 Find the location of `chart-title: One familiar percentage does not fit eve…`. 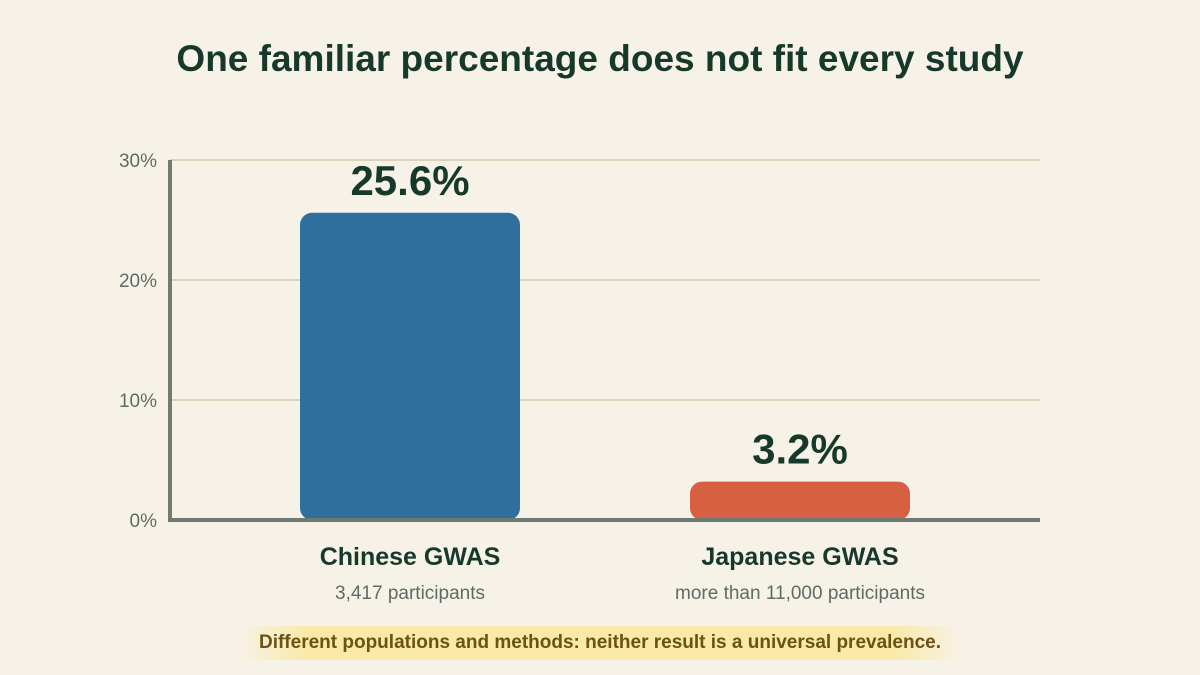

chart-title: One familiar percentage does not fit eve… is located at coordinates (600, 58).